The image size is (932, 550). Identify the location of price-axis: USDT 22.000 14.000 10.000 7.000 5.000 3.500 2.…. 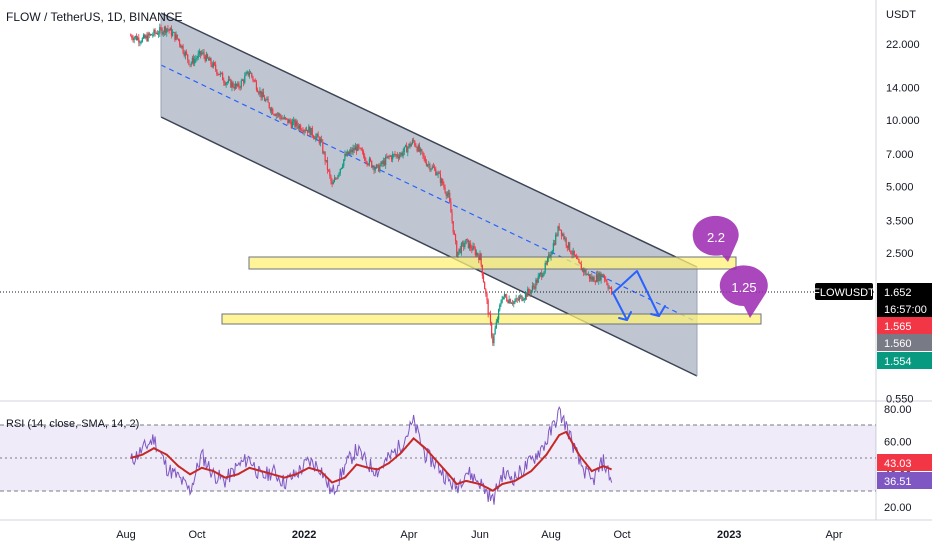
(872, 207).